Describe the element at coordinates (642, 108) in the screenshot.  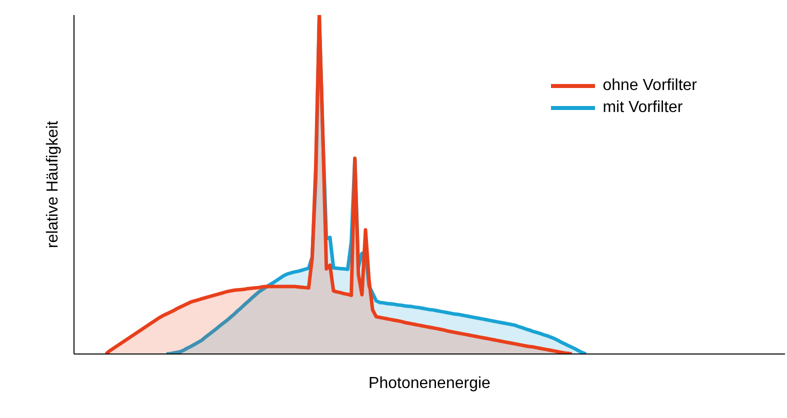
I see `legend-label: mit Vorfilter` at that location.